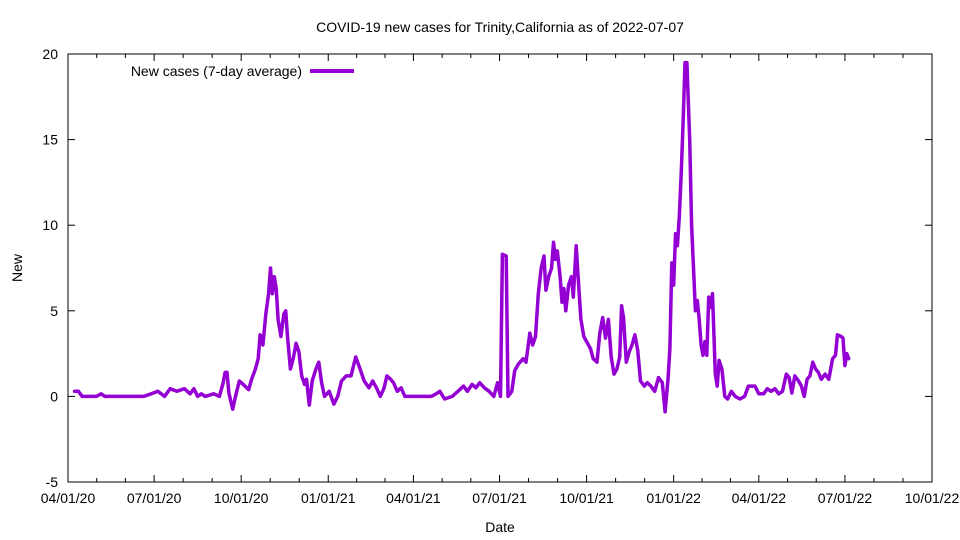  Describe the element at coordinates (413, 498) in the screenshot. I see `x-tick-label: 04/01/21` at that location.